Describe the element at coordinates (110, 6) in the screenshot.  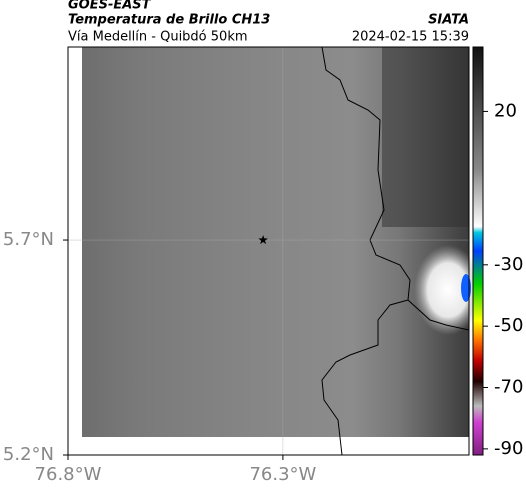
I see `title: GOES-EAST` at that location.